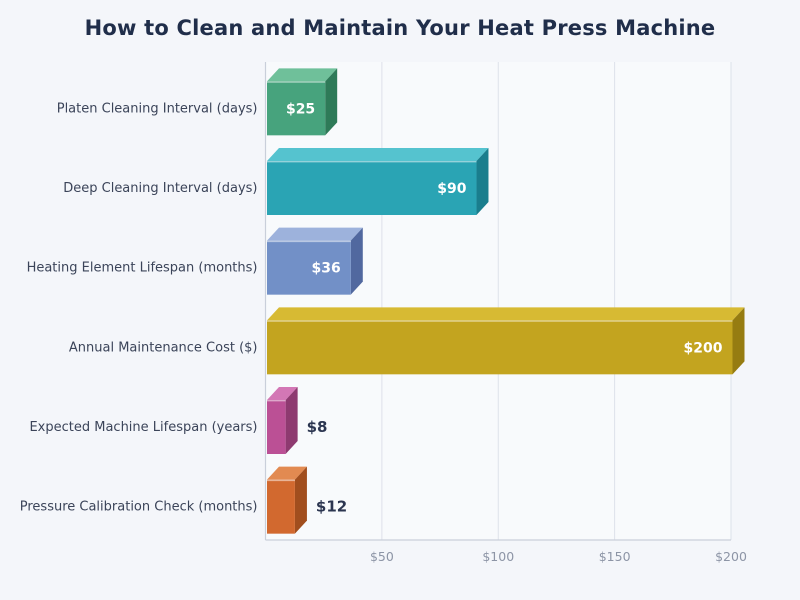 This screenshot has height=600, width=800. I want to click on bar-annual-maintenance-cost: $200, so click(506, 341).